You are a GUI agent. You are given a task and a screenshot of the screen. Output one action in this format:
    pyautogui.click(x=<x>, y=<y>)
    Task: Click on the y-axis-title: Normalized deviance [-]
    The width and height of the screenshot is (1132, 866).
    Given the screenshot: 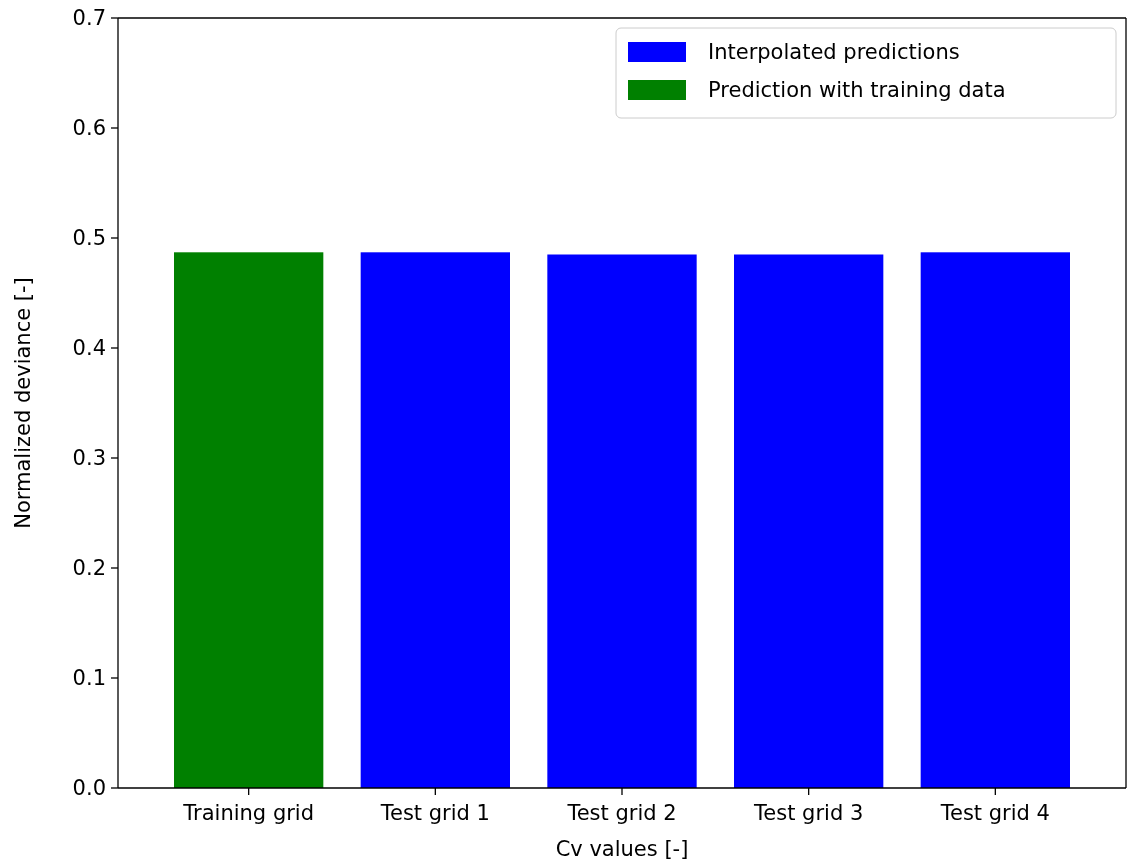 What is the action you would take?
    pyautogui.click(x=23, y=403)
    